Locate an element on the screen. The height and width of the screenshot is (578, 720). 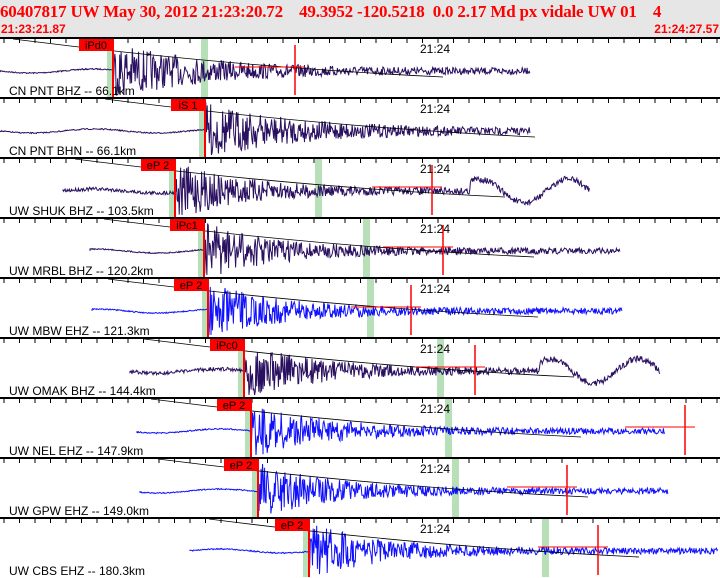
pick-label: iPc0 is located at coordinates (226, 346).